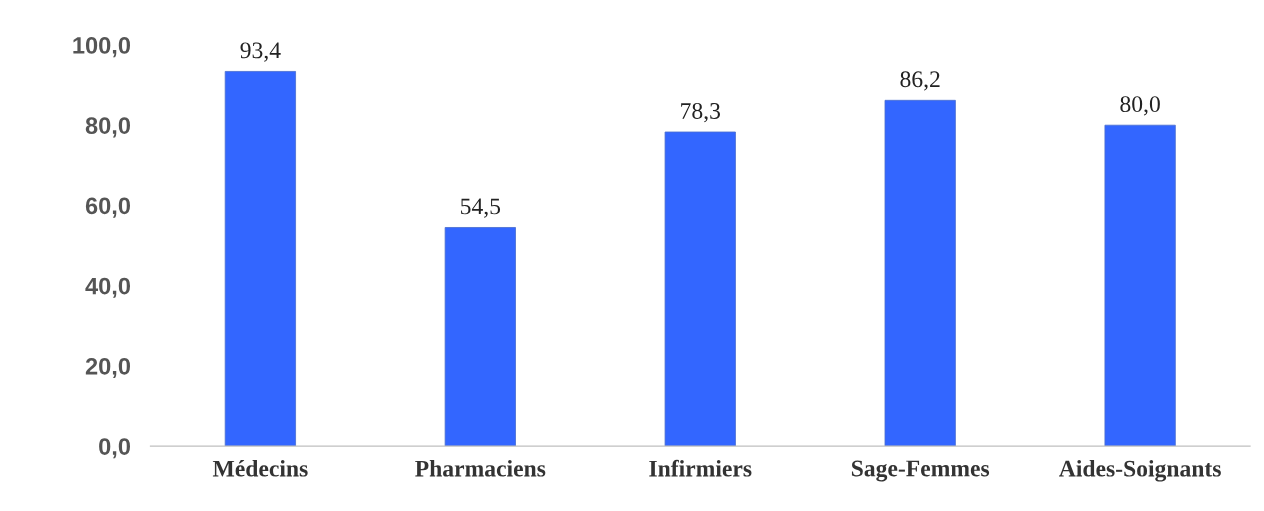 Image resolution: width=1264 pixels, height=511 pixels. What do you see at coordinates (1140, 470) in the screenshot?
I see `x-tick-label: Aides-Soignants` at bounding box center [1140, 470].